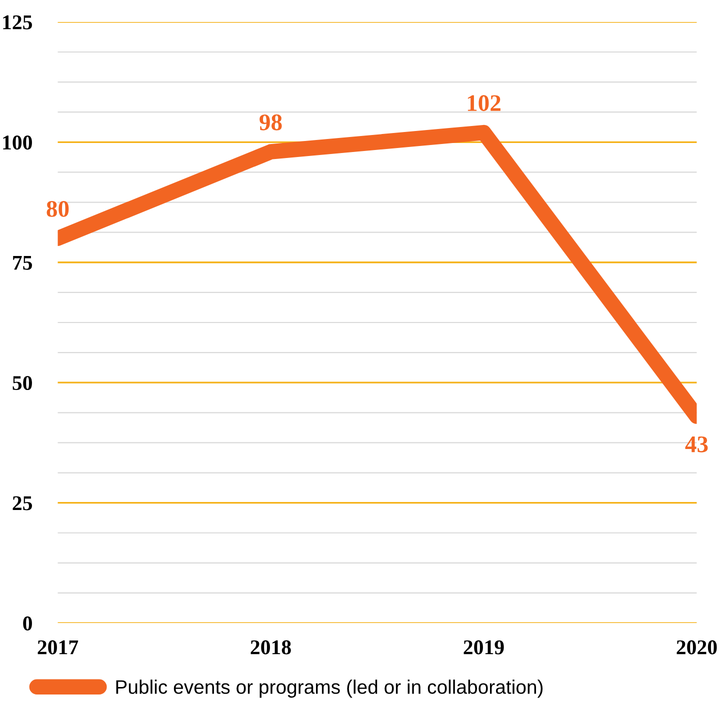  I want to click on y-tick-label: 0, so click(27, 623).